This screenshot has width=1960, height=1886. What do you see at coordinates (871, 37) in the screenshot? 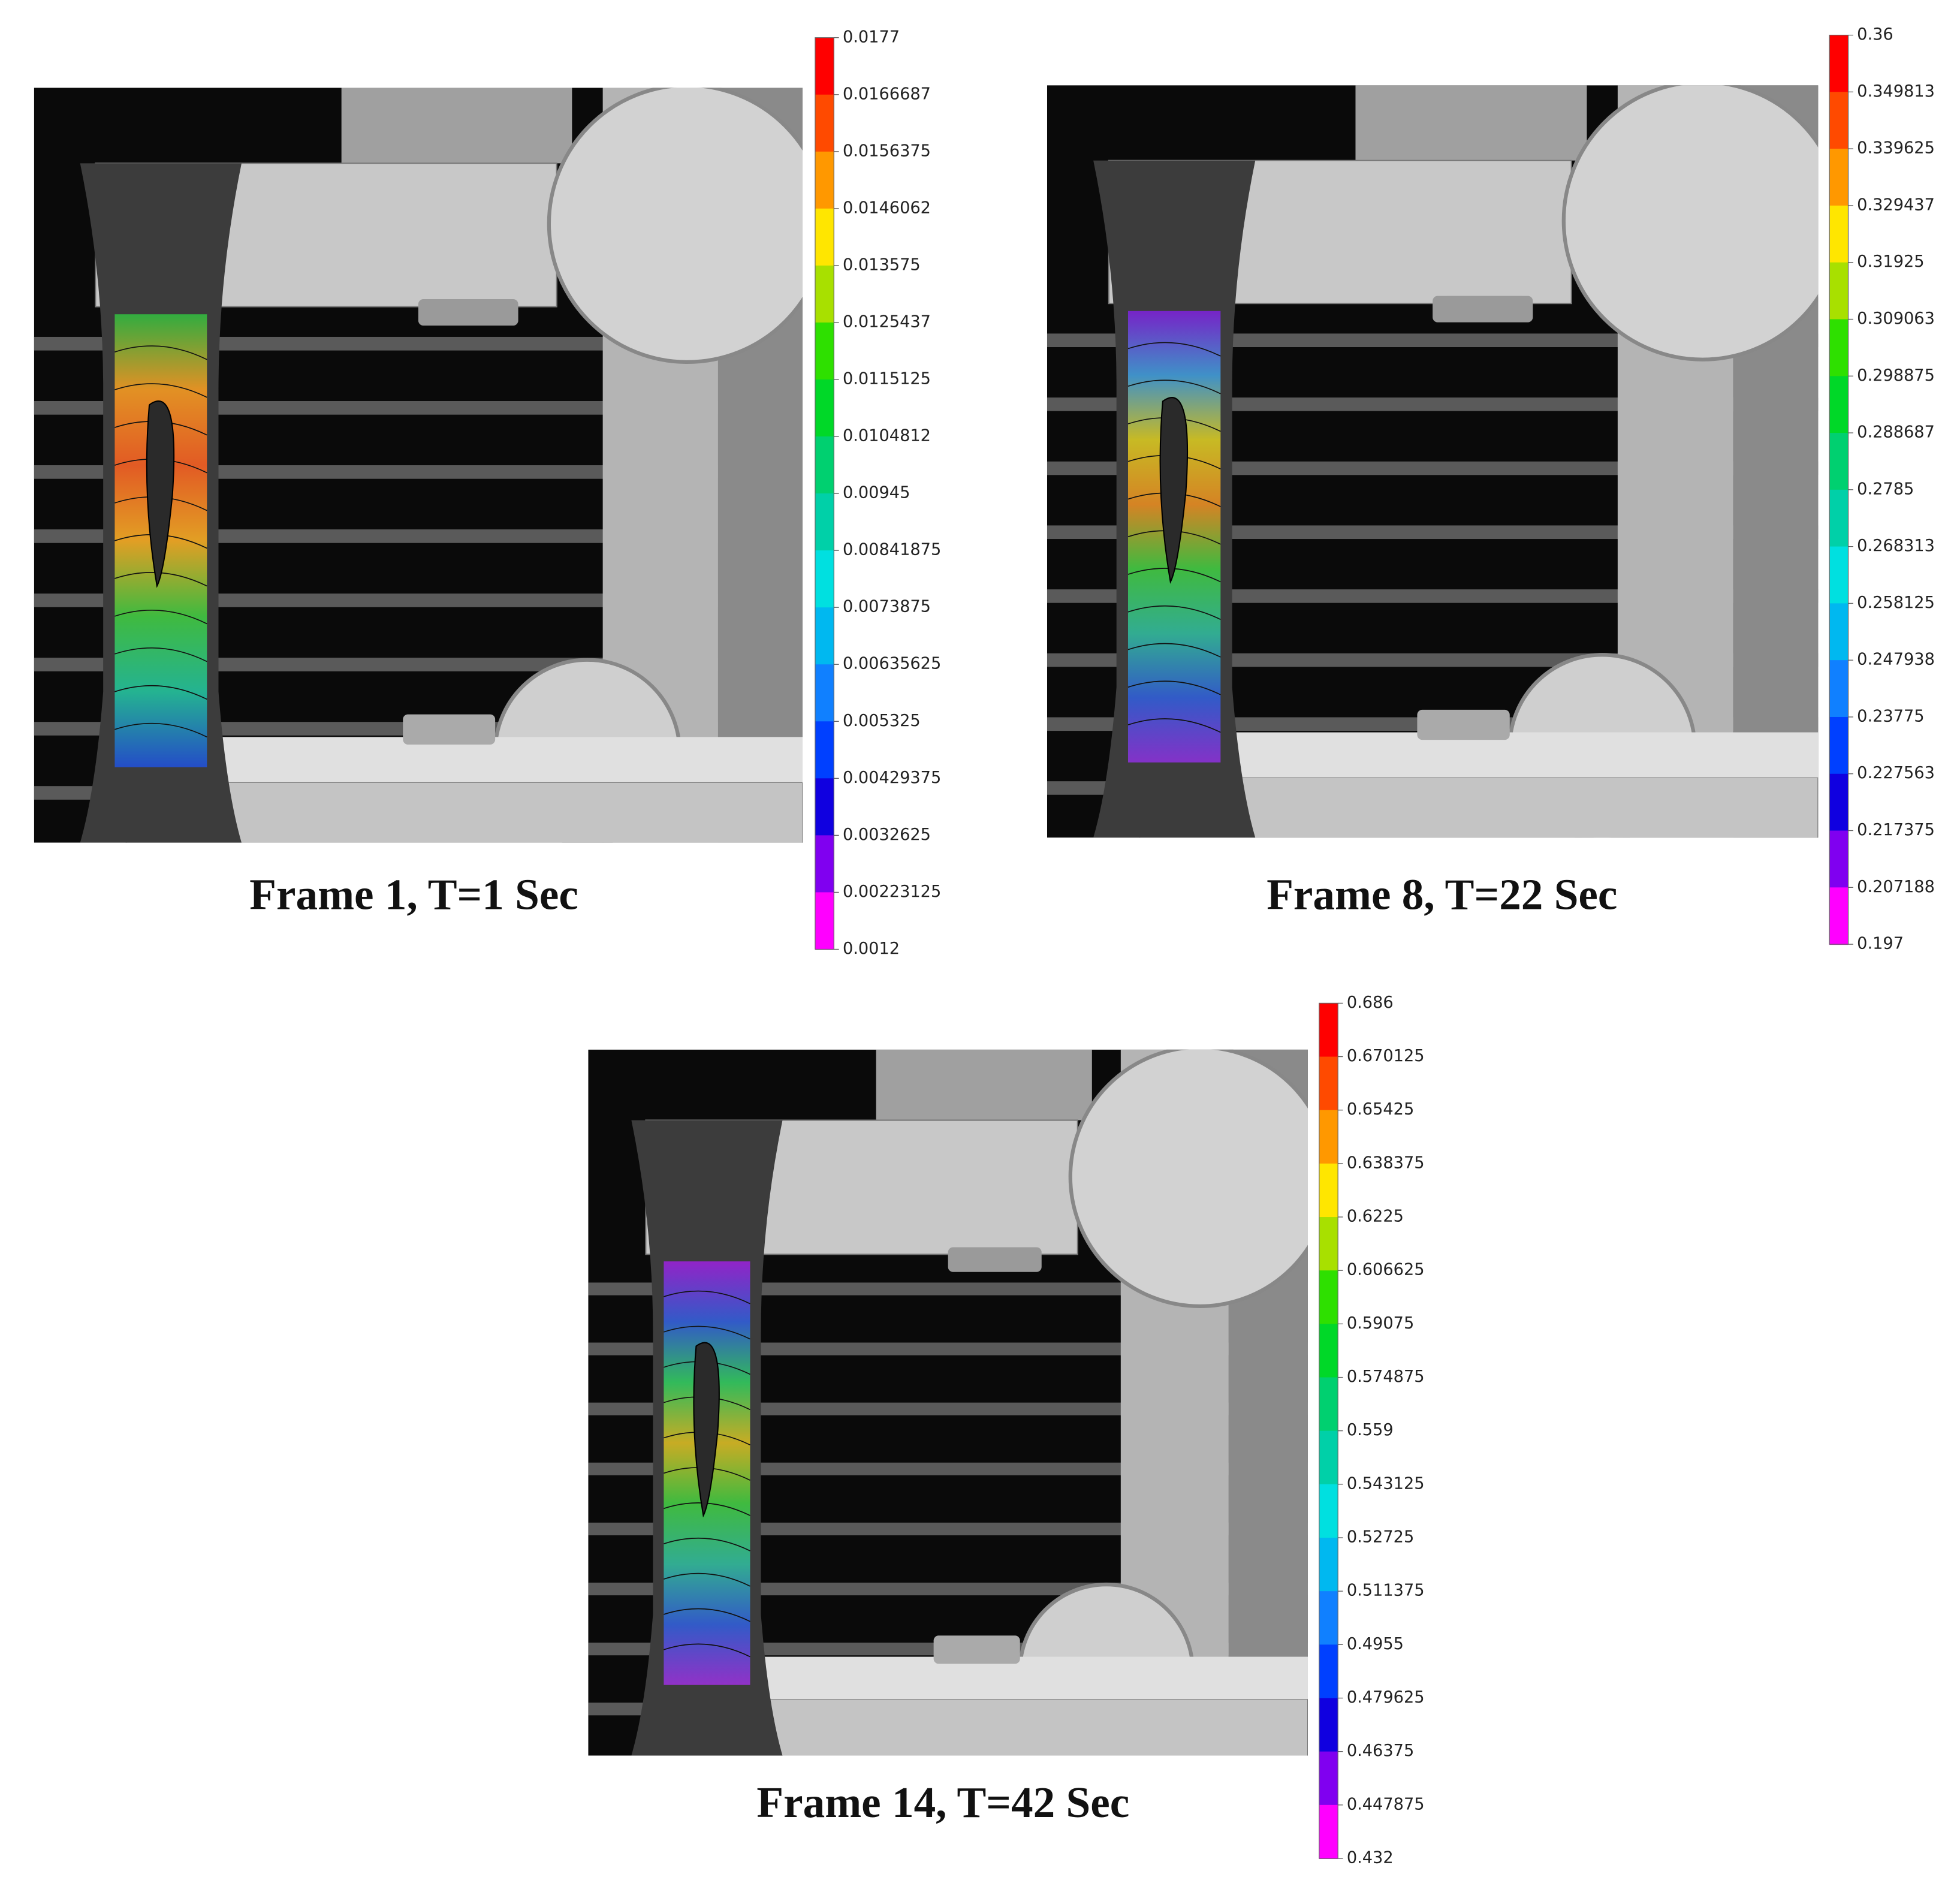
I see `colorbar-label: 0.0177` at bounding box center [871, 37].